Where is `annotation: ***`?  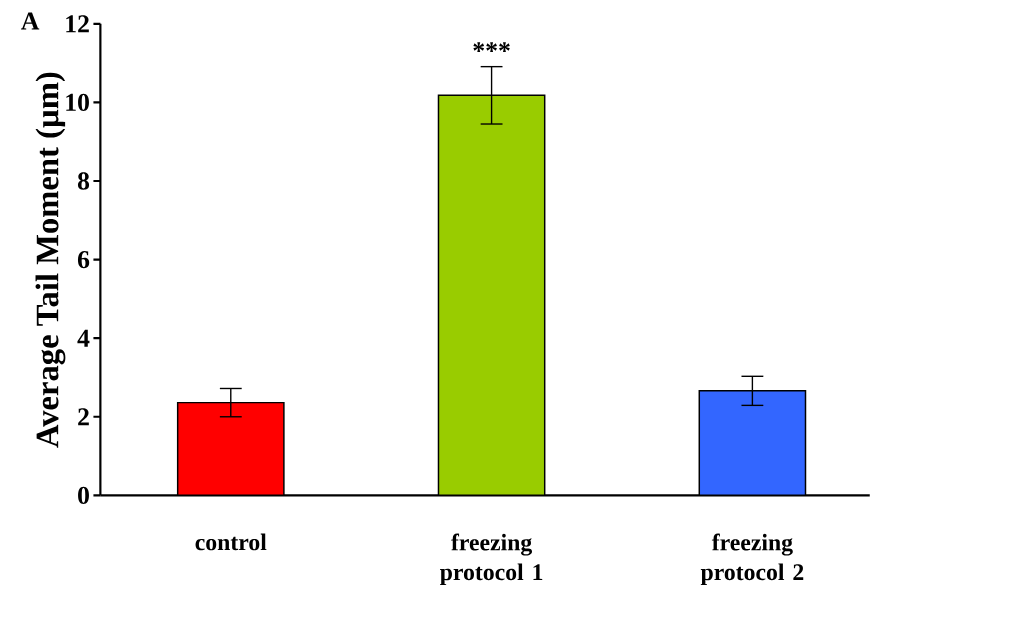 annotation: *** is located at coordinates (491, 46).